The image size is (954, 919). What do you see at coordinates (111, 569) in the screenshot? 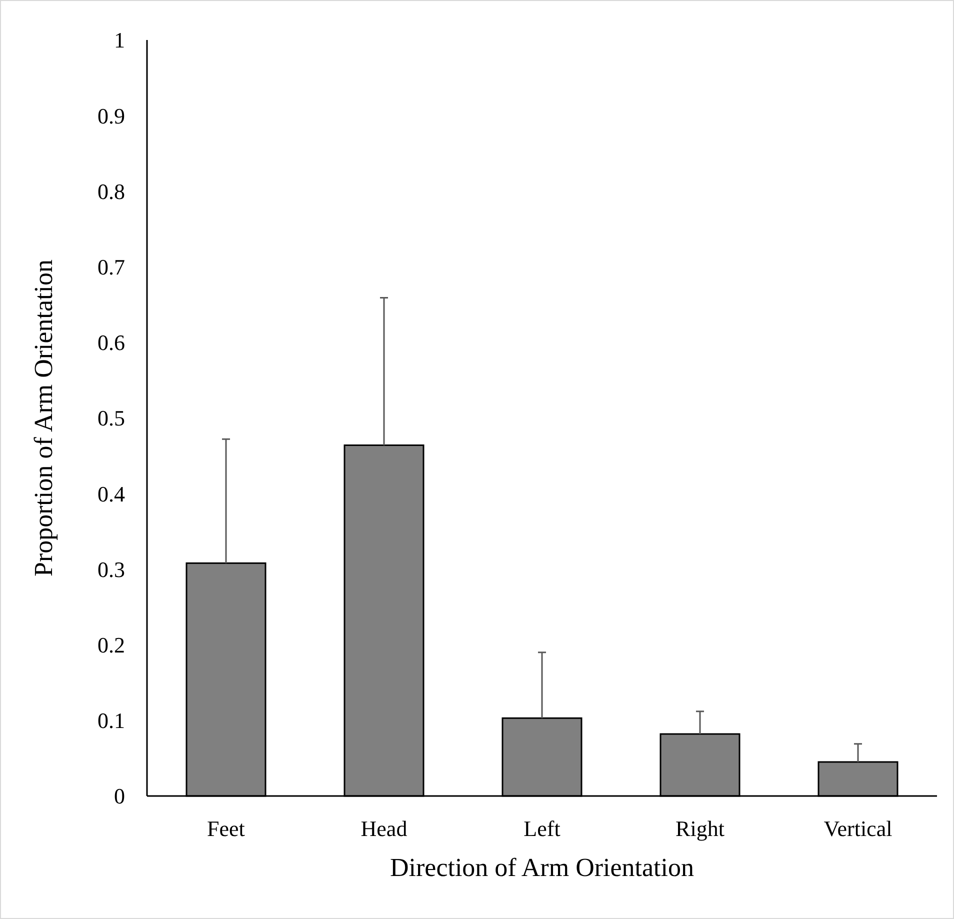
I see `y-tick-label: 0.3` at bounding box center [111, 569].